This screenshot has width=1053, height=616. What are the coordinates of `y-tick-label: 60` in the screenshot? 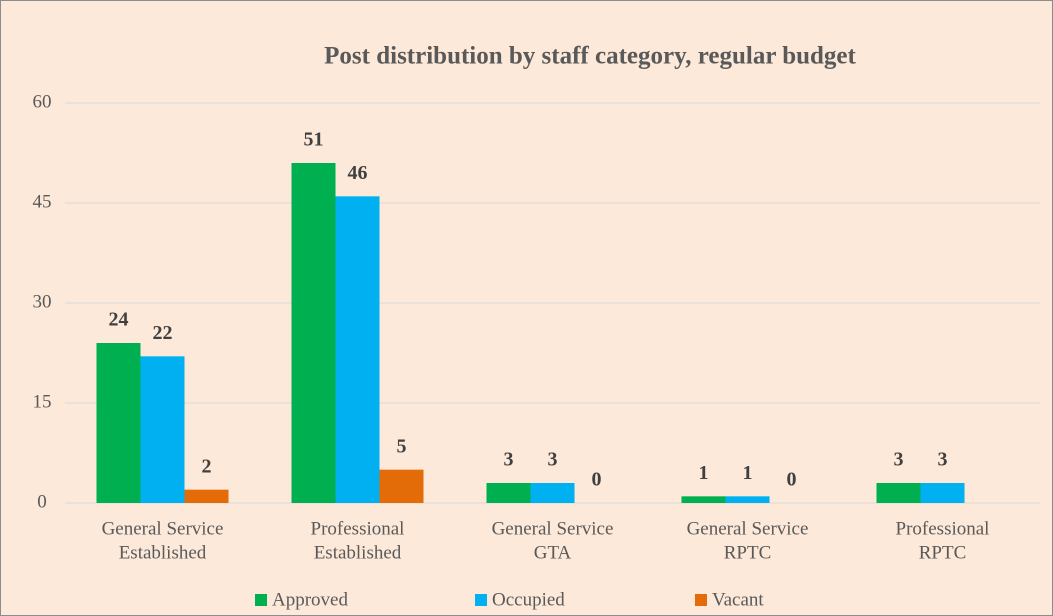 It's located at (42, 101).